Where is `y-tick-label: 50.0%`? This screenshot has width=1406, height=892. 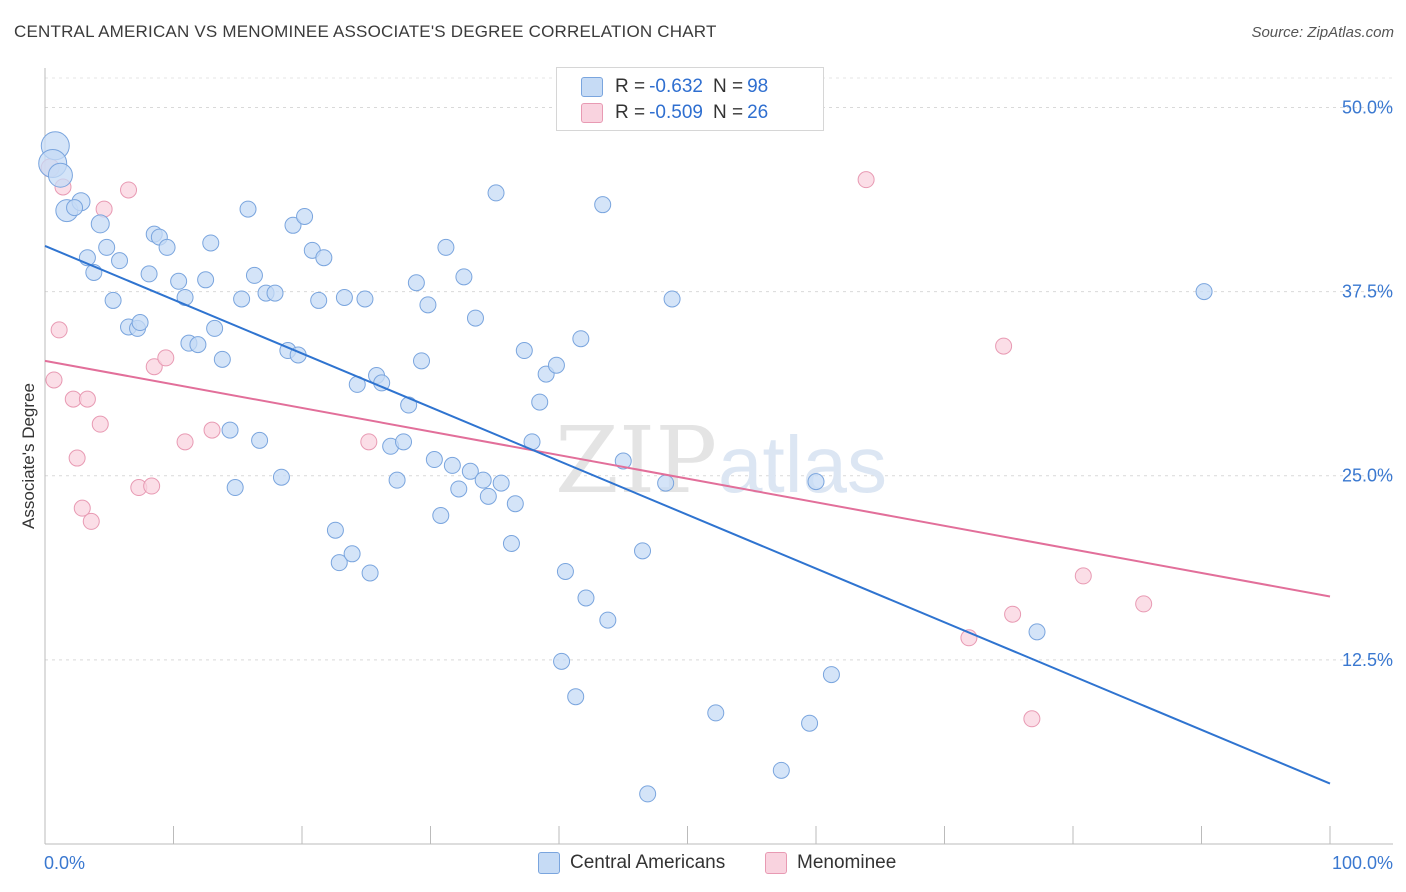
y-tick-label: 50.0% is located at coordinates (1367, 107).